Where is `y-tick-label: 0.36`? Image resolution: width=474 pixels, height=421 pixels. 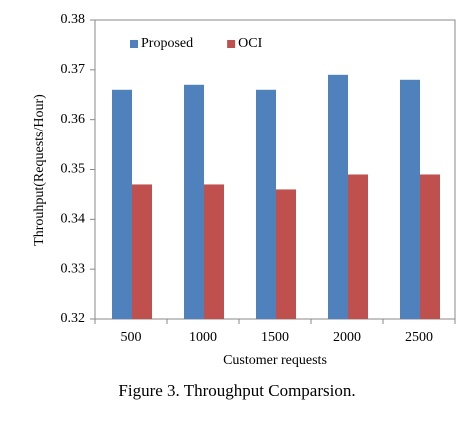 y-tick-label: 0.36 is located at coordinates (73, 119).